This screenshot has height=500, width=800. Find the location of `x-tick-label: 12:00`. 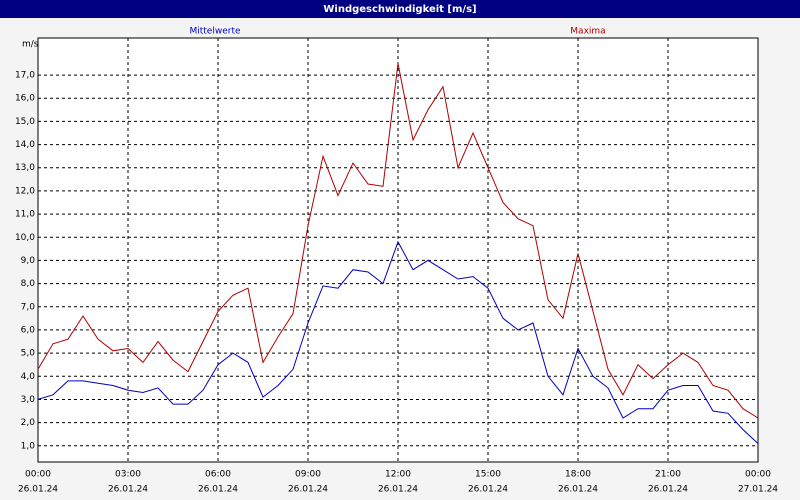

x-tick-label: 12:00 is located at coordinates (398, 475).